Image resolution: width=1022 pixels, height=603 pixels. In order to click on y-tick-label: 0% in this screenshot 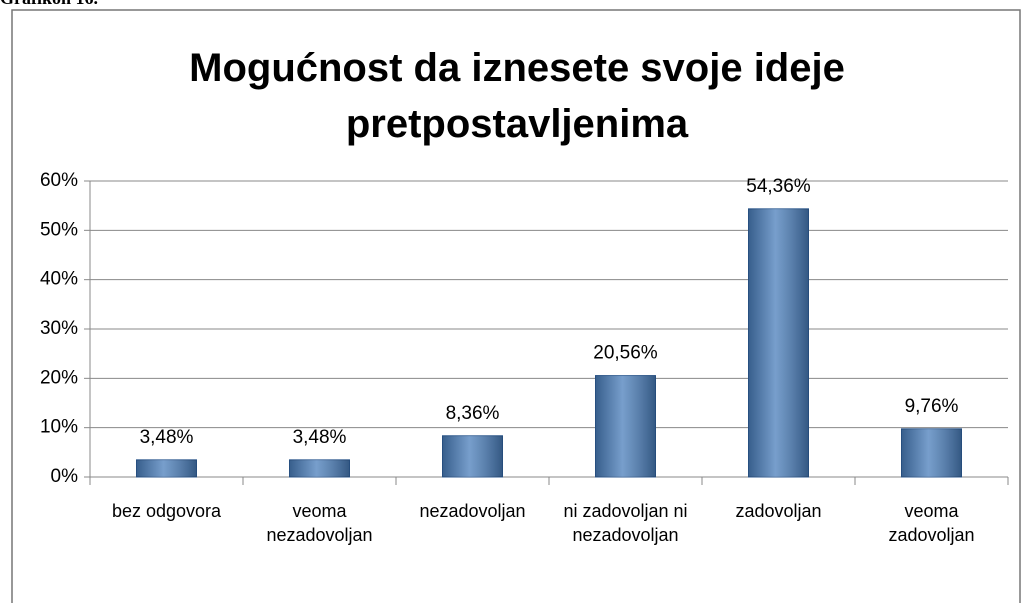, I will do `click(65, 476)`.